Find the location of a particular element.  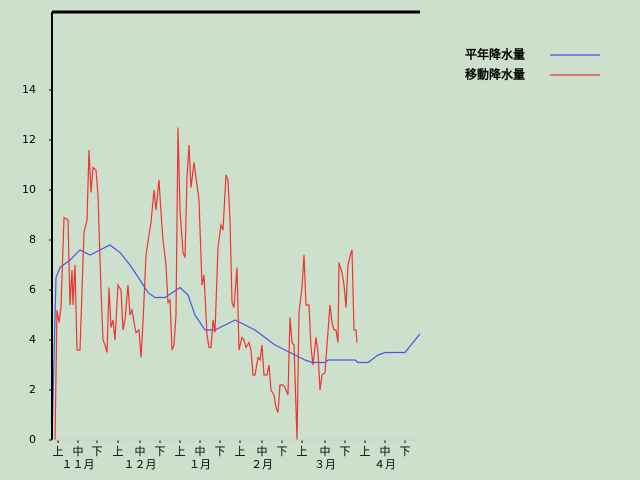

y-tick-label: 12 is located at coordinates (29, 139).